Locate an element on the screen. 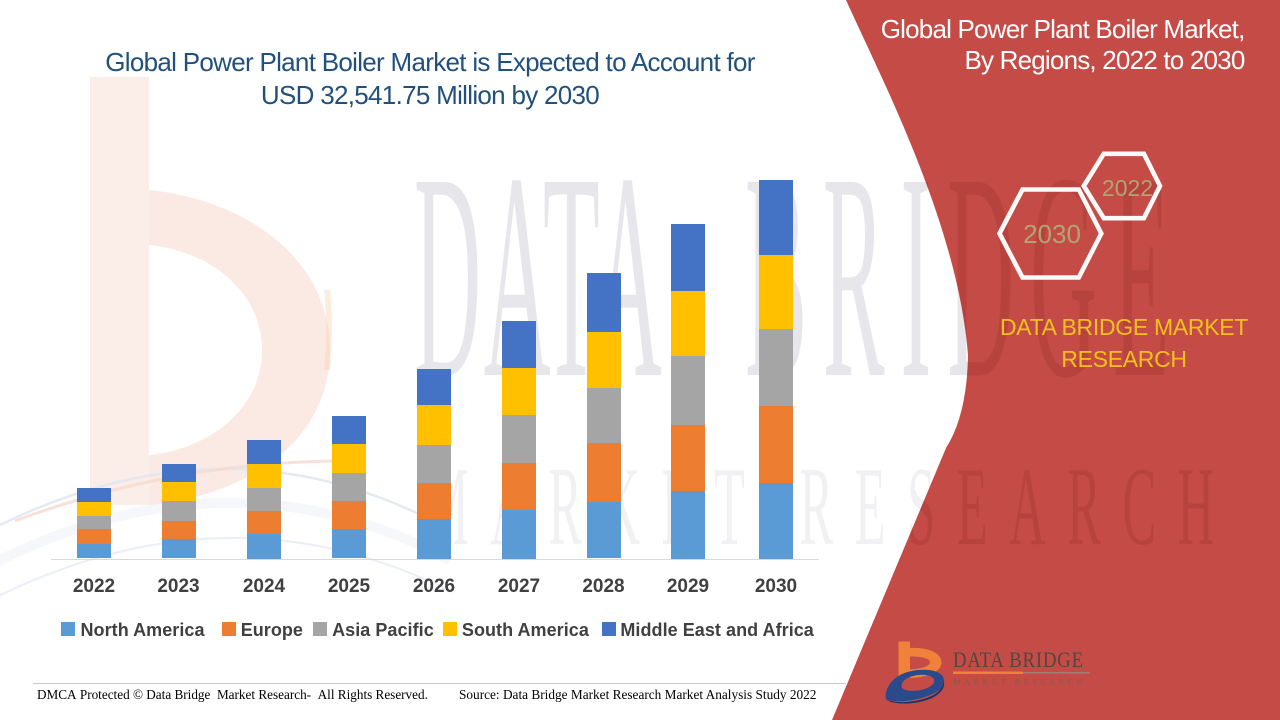 This screenshot has height=720, width=1280. svg-text: DATA is located at coordinates (539, 276).